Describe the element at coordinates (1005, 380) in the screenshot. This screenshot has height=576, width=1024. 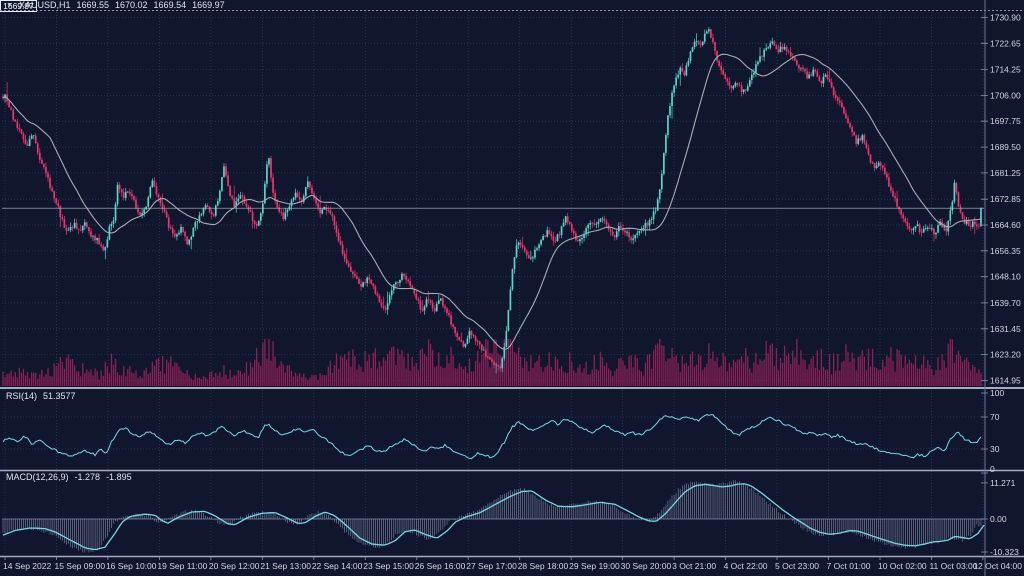
I see `price-axis-label: 1614.95` at that location.